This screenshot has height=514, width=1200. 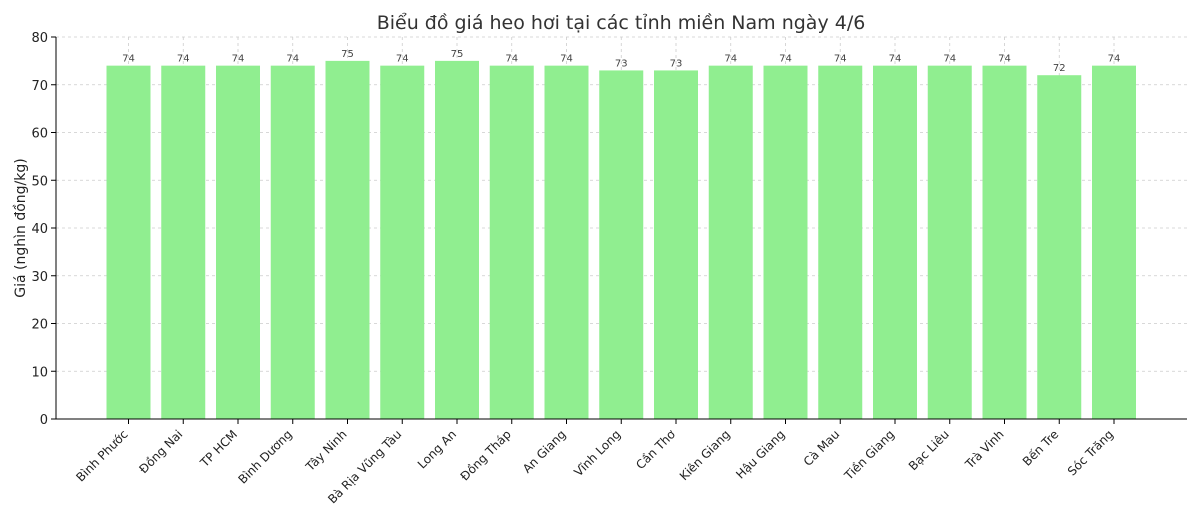 I want to click on x-tick-label: Tiền Giang, so click(x=869, y=455).